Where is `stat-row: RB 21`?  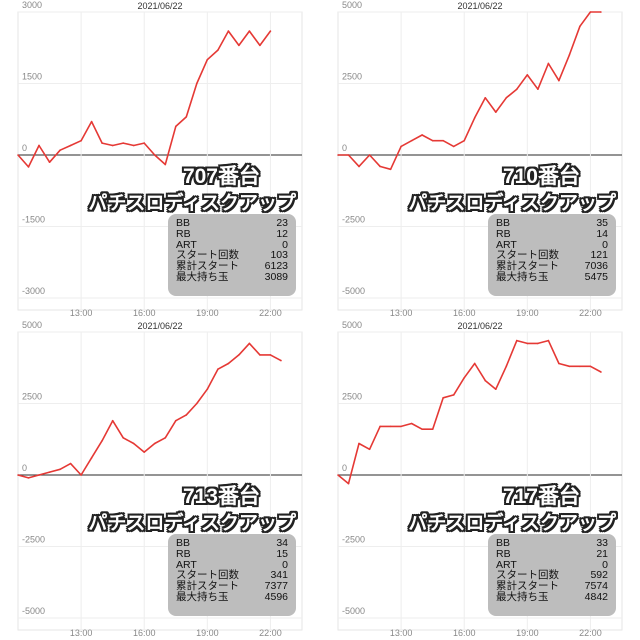 stat-row: RB 21 is located at coordinates (552, 553).